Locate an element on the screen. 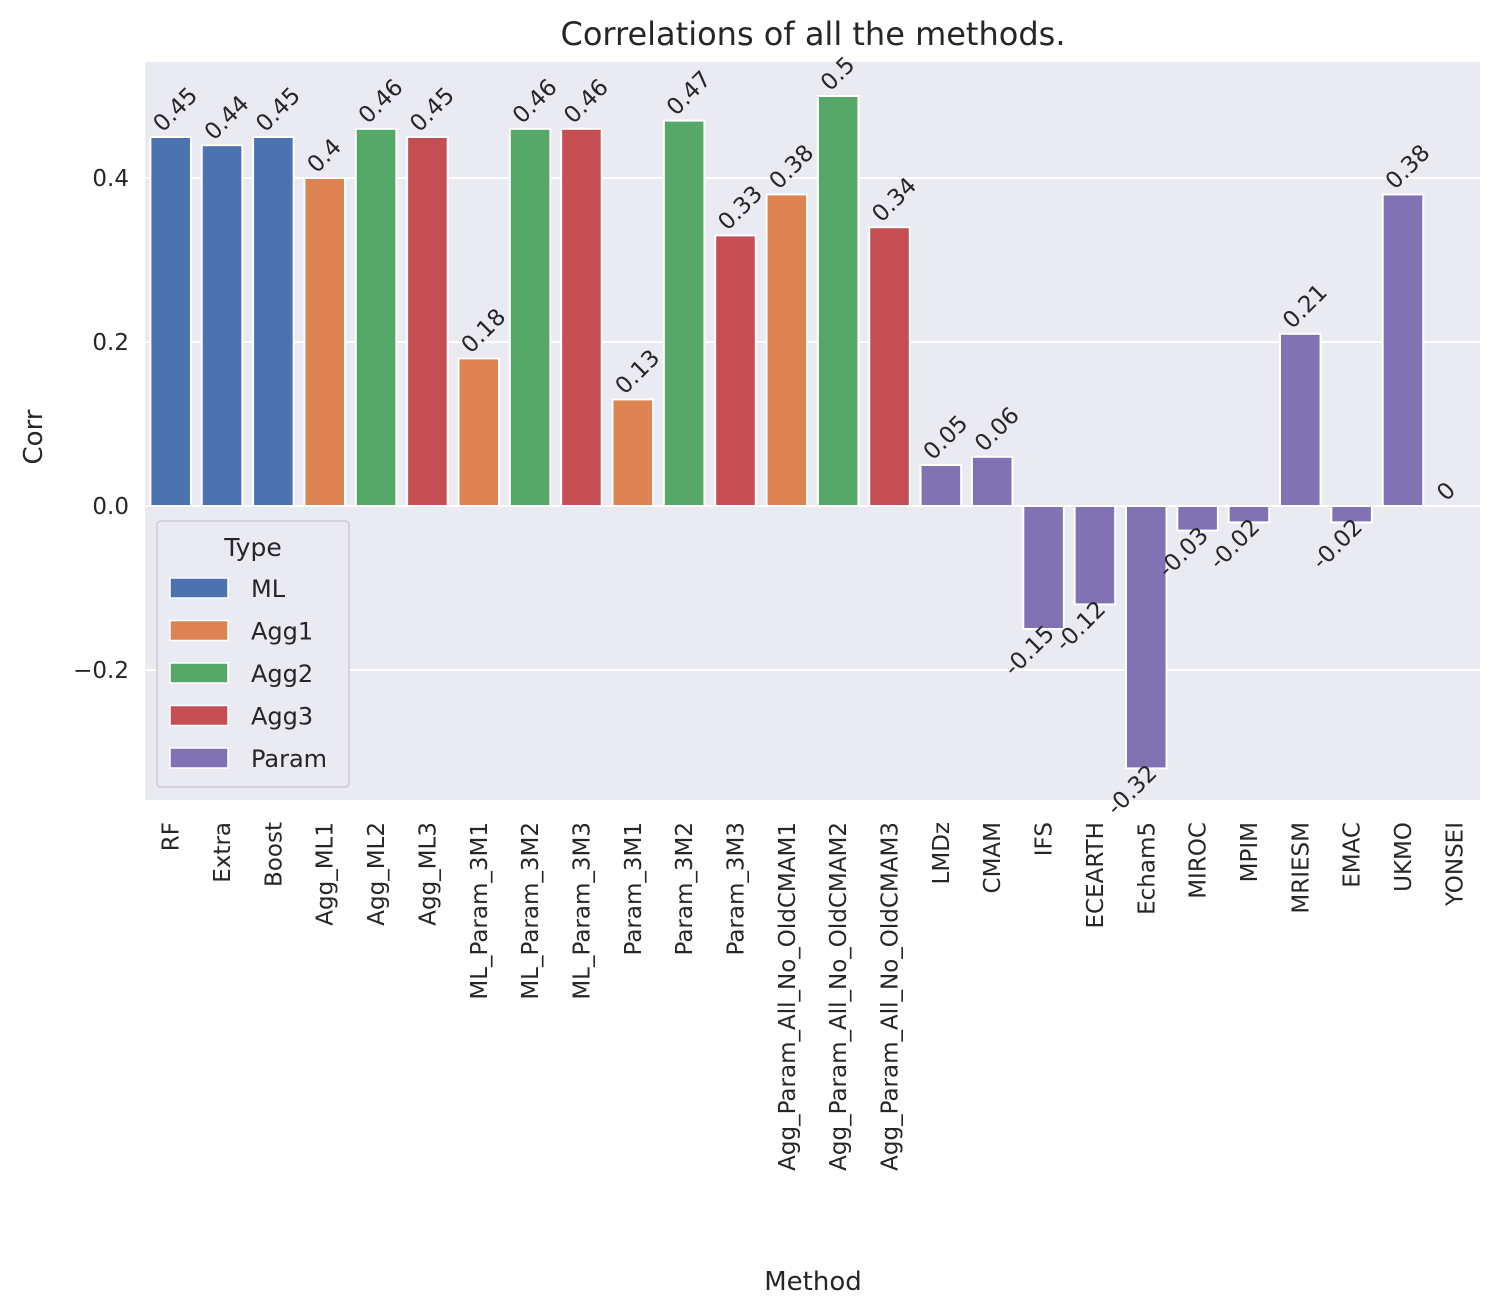  bar-ukmo is located at coordinates (1403, 350).